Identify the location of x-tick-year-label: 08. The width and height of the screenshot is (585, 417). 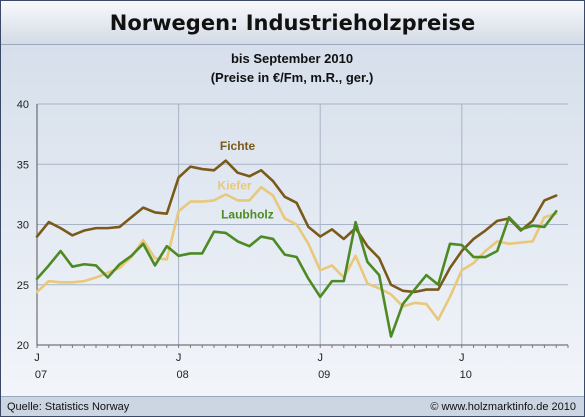
(182, 375).